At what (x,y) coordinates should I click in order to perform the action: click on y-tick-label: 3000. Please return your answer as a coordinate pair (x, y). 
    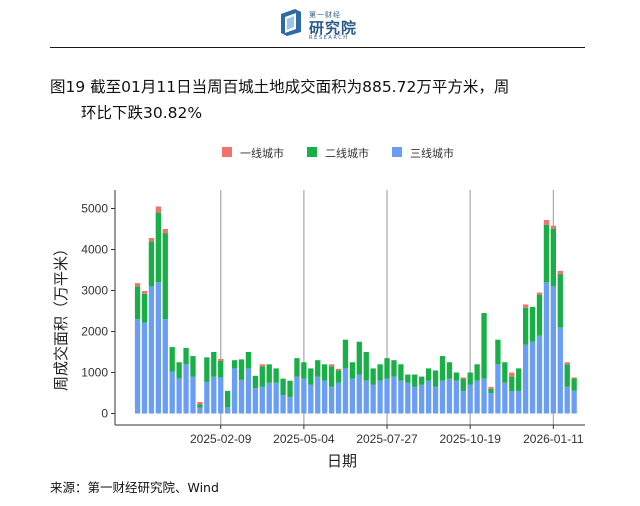
    Looking at the image, I should click on (94, 291).